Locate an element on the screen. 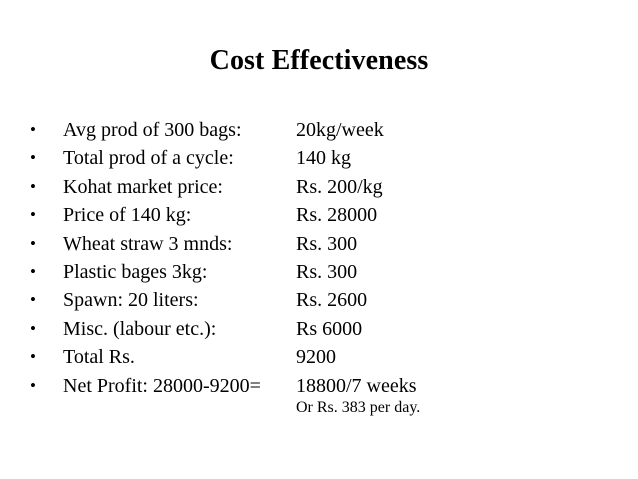 This screenshot has width=638, height=479. list-item: • Kohat market price: Rs. 200/kg is located at coordinates (319, 187).